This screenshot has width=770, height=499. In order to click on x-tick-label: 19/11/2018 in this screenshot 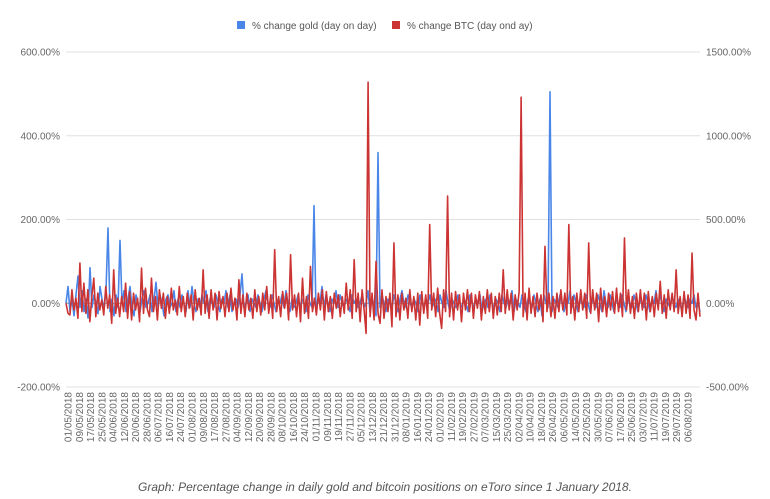, I will do `click(339, 417)`.